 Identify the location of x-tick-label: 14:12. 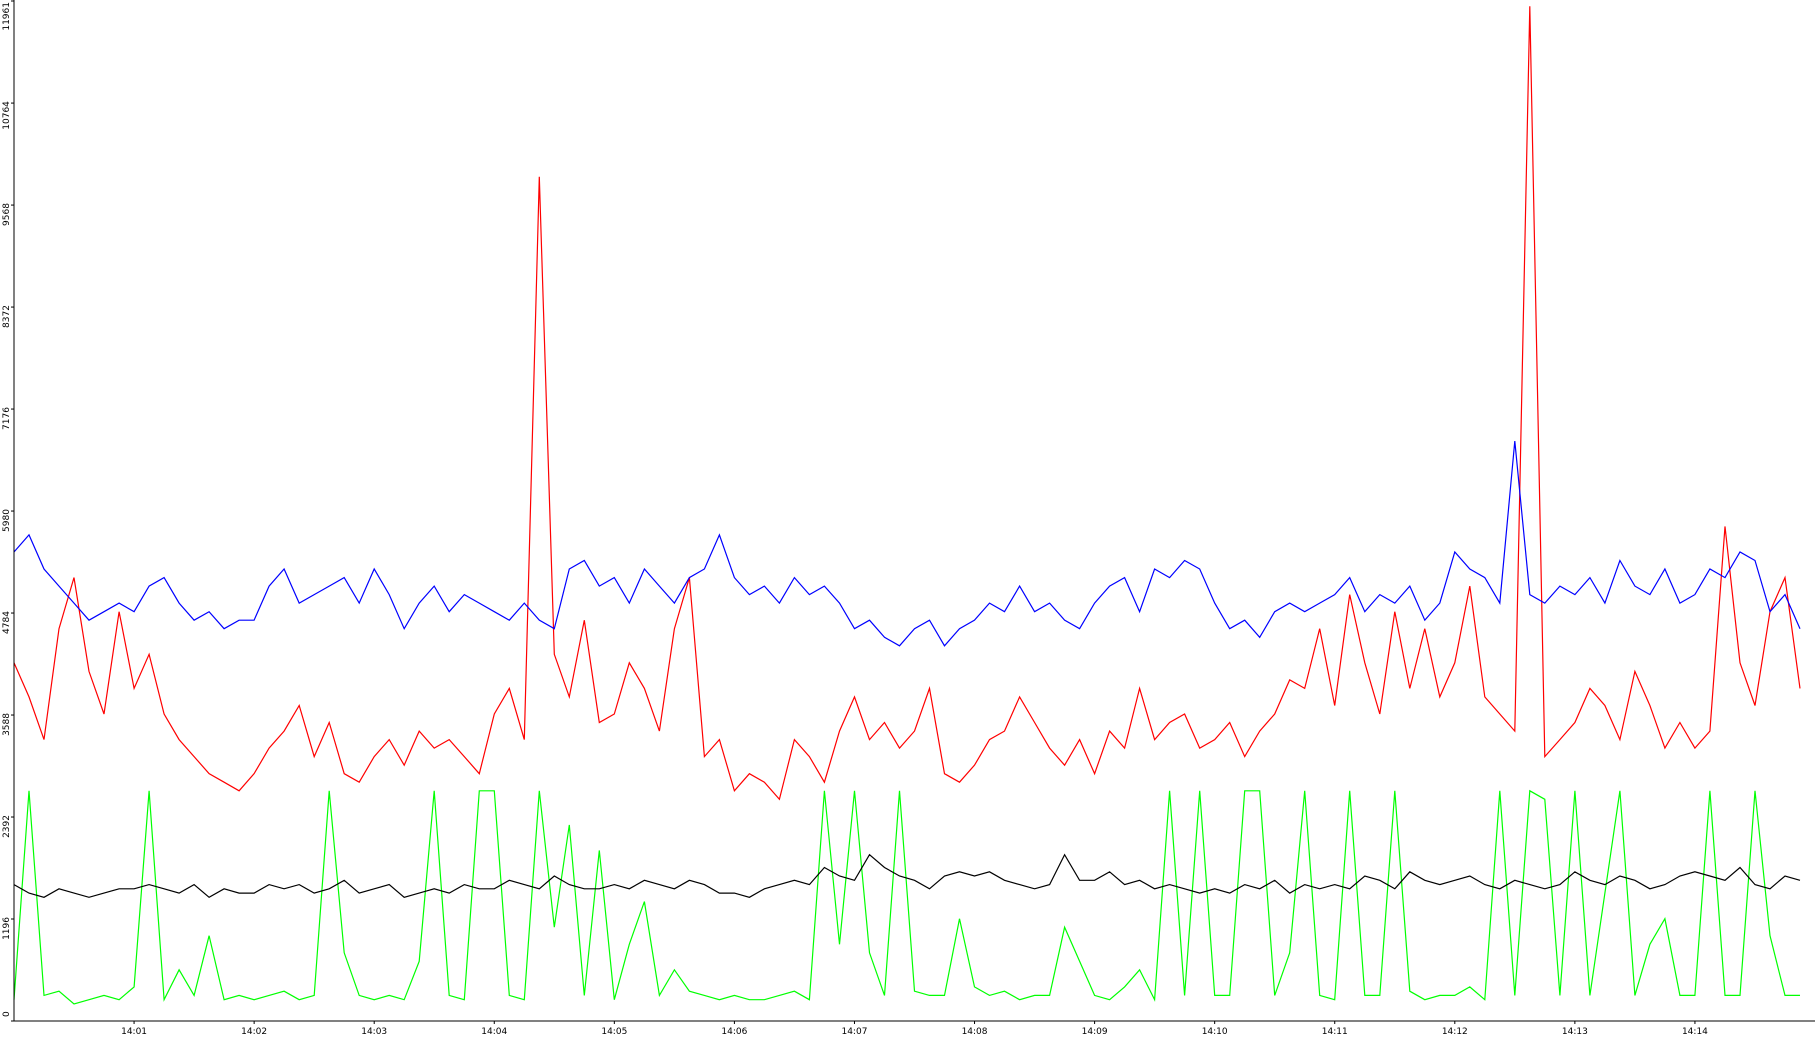
(1455, 1032).